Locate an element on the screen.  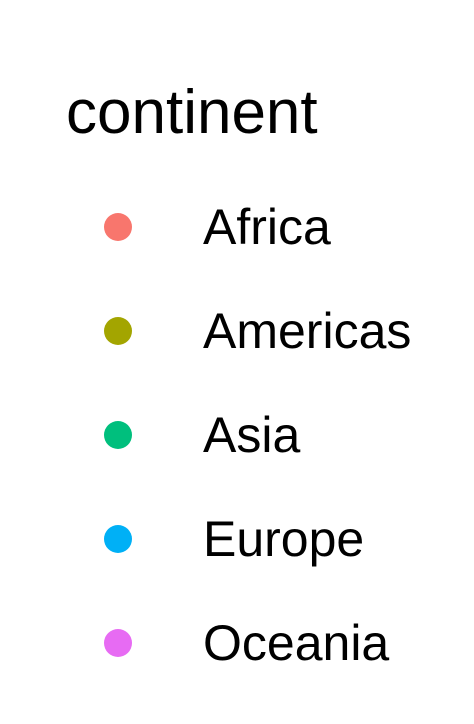
legend-item-asia: Asia is located at coordinates (237, 436).